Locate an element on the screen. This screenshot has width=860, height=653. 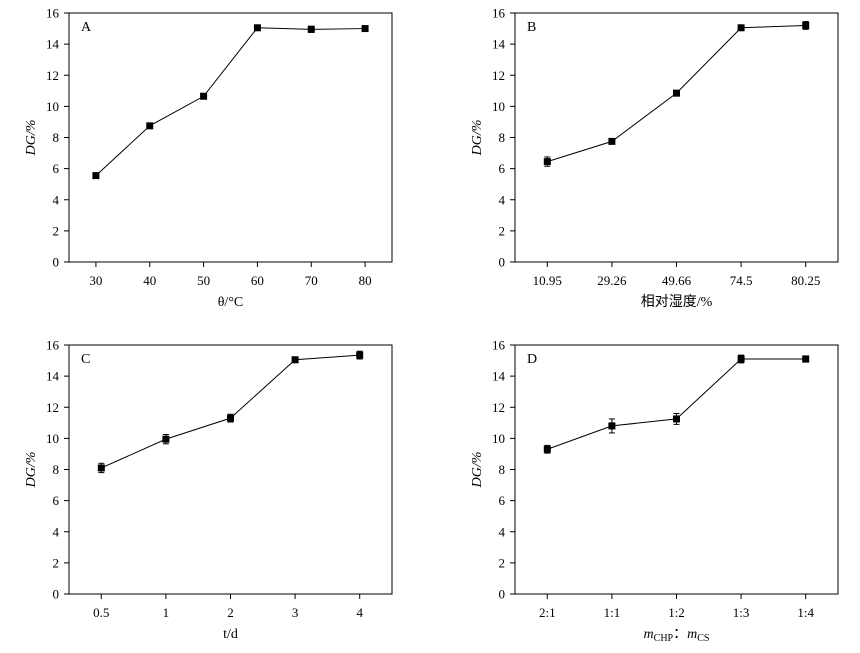
x-tick-label: 30 is located at coordinates (95, 280).